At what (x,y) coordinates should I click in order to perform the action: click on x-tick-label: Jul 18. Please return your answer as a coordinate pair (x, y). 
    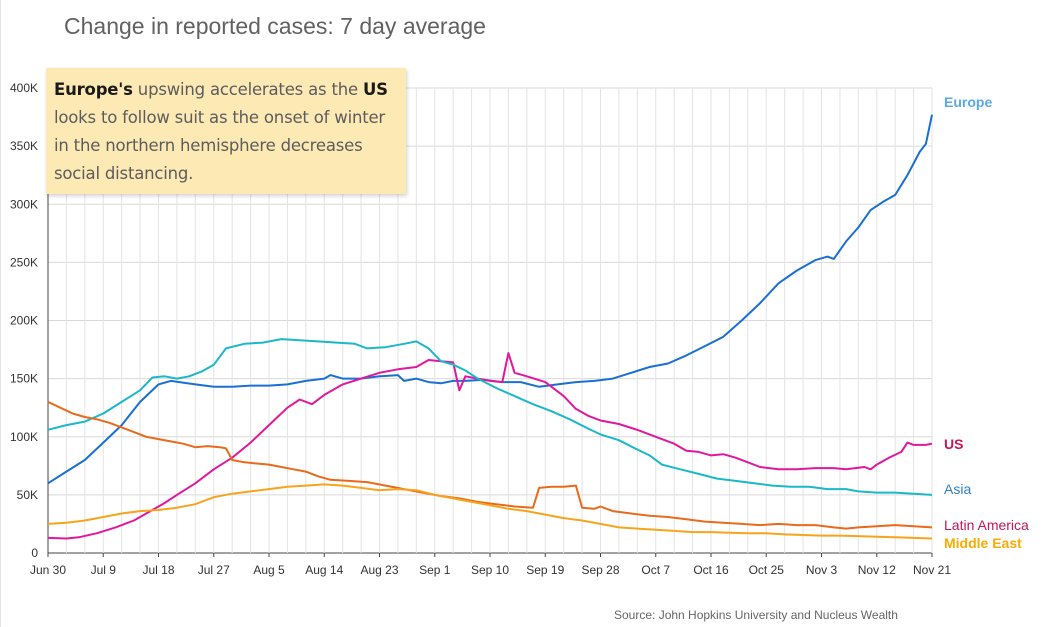
    Looking at the image, I should click on (158, 570).